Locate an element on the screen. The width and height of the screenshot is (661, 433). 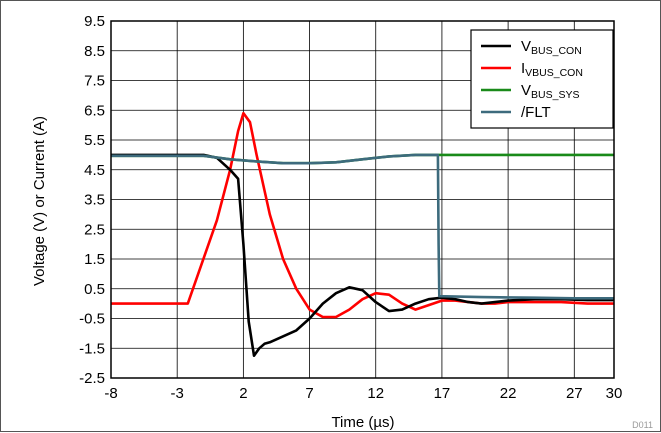
x-tick-label: 7 is located at coordinates (309, 393).